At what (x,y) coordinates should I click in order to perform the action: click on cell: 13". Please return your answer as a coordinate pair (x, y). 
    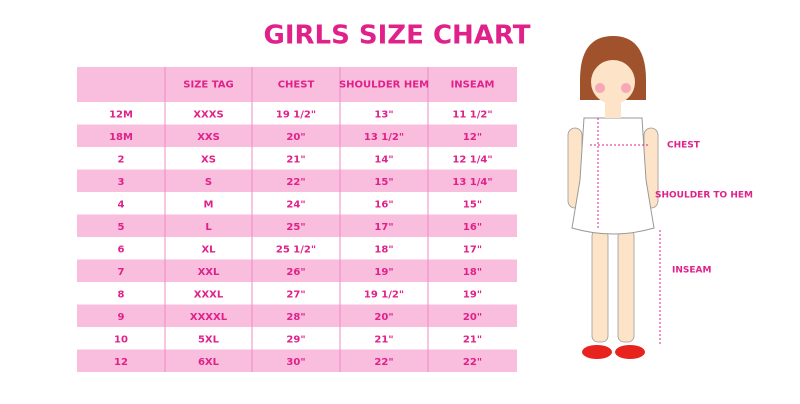
    Looking at the image, I should click on (383, 114).